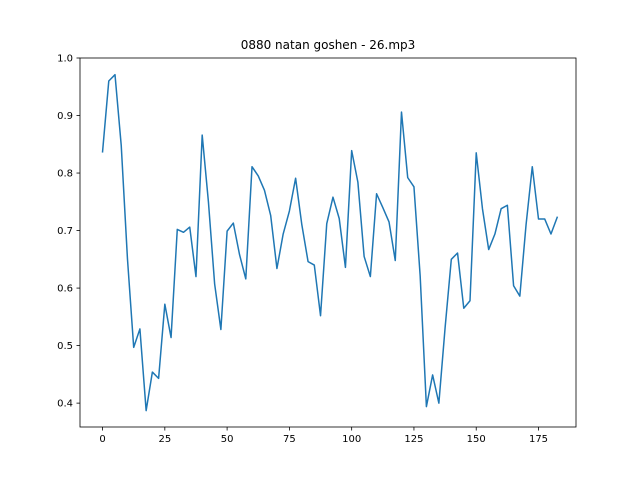 Image resolution: width=640 pixels, height=480 pixels. I want to click on x-tick-label: 75, so click(289, 439).